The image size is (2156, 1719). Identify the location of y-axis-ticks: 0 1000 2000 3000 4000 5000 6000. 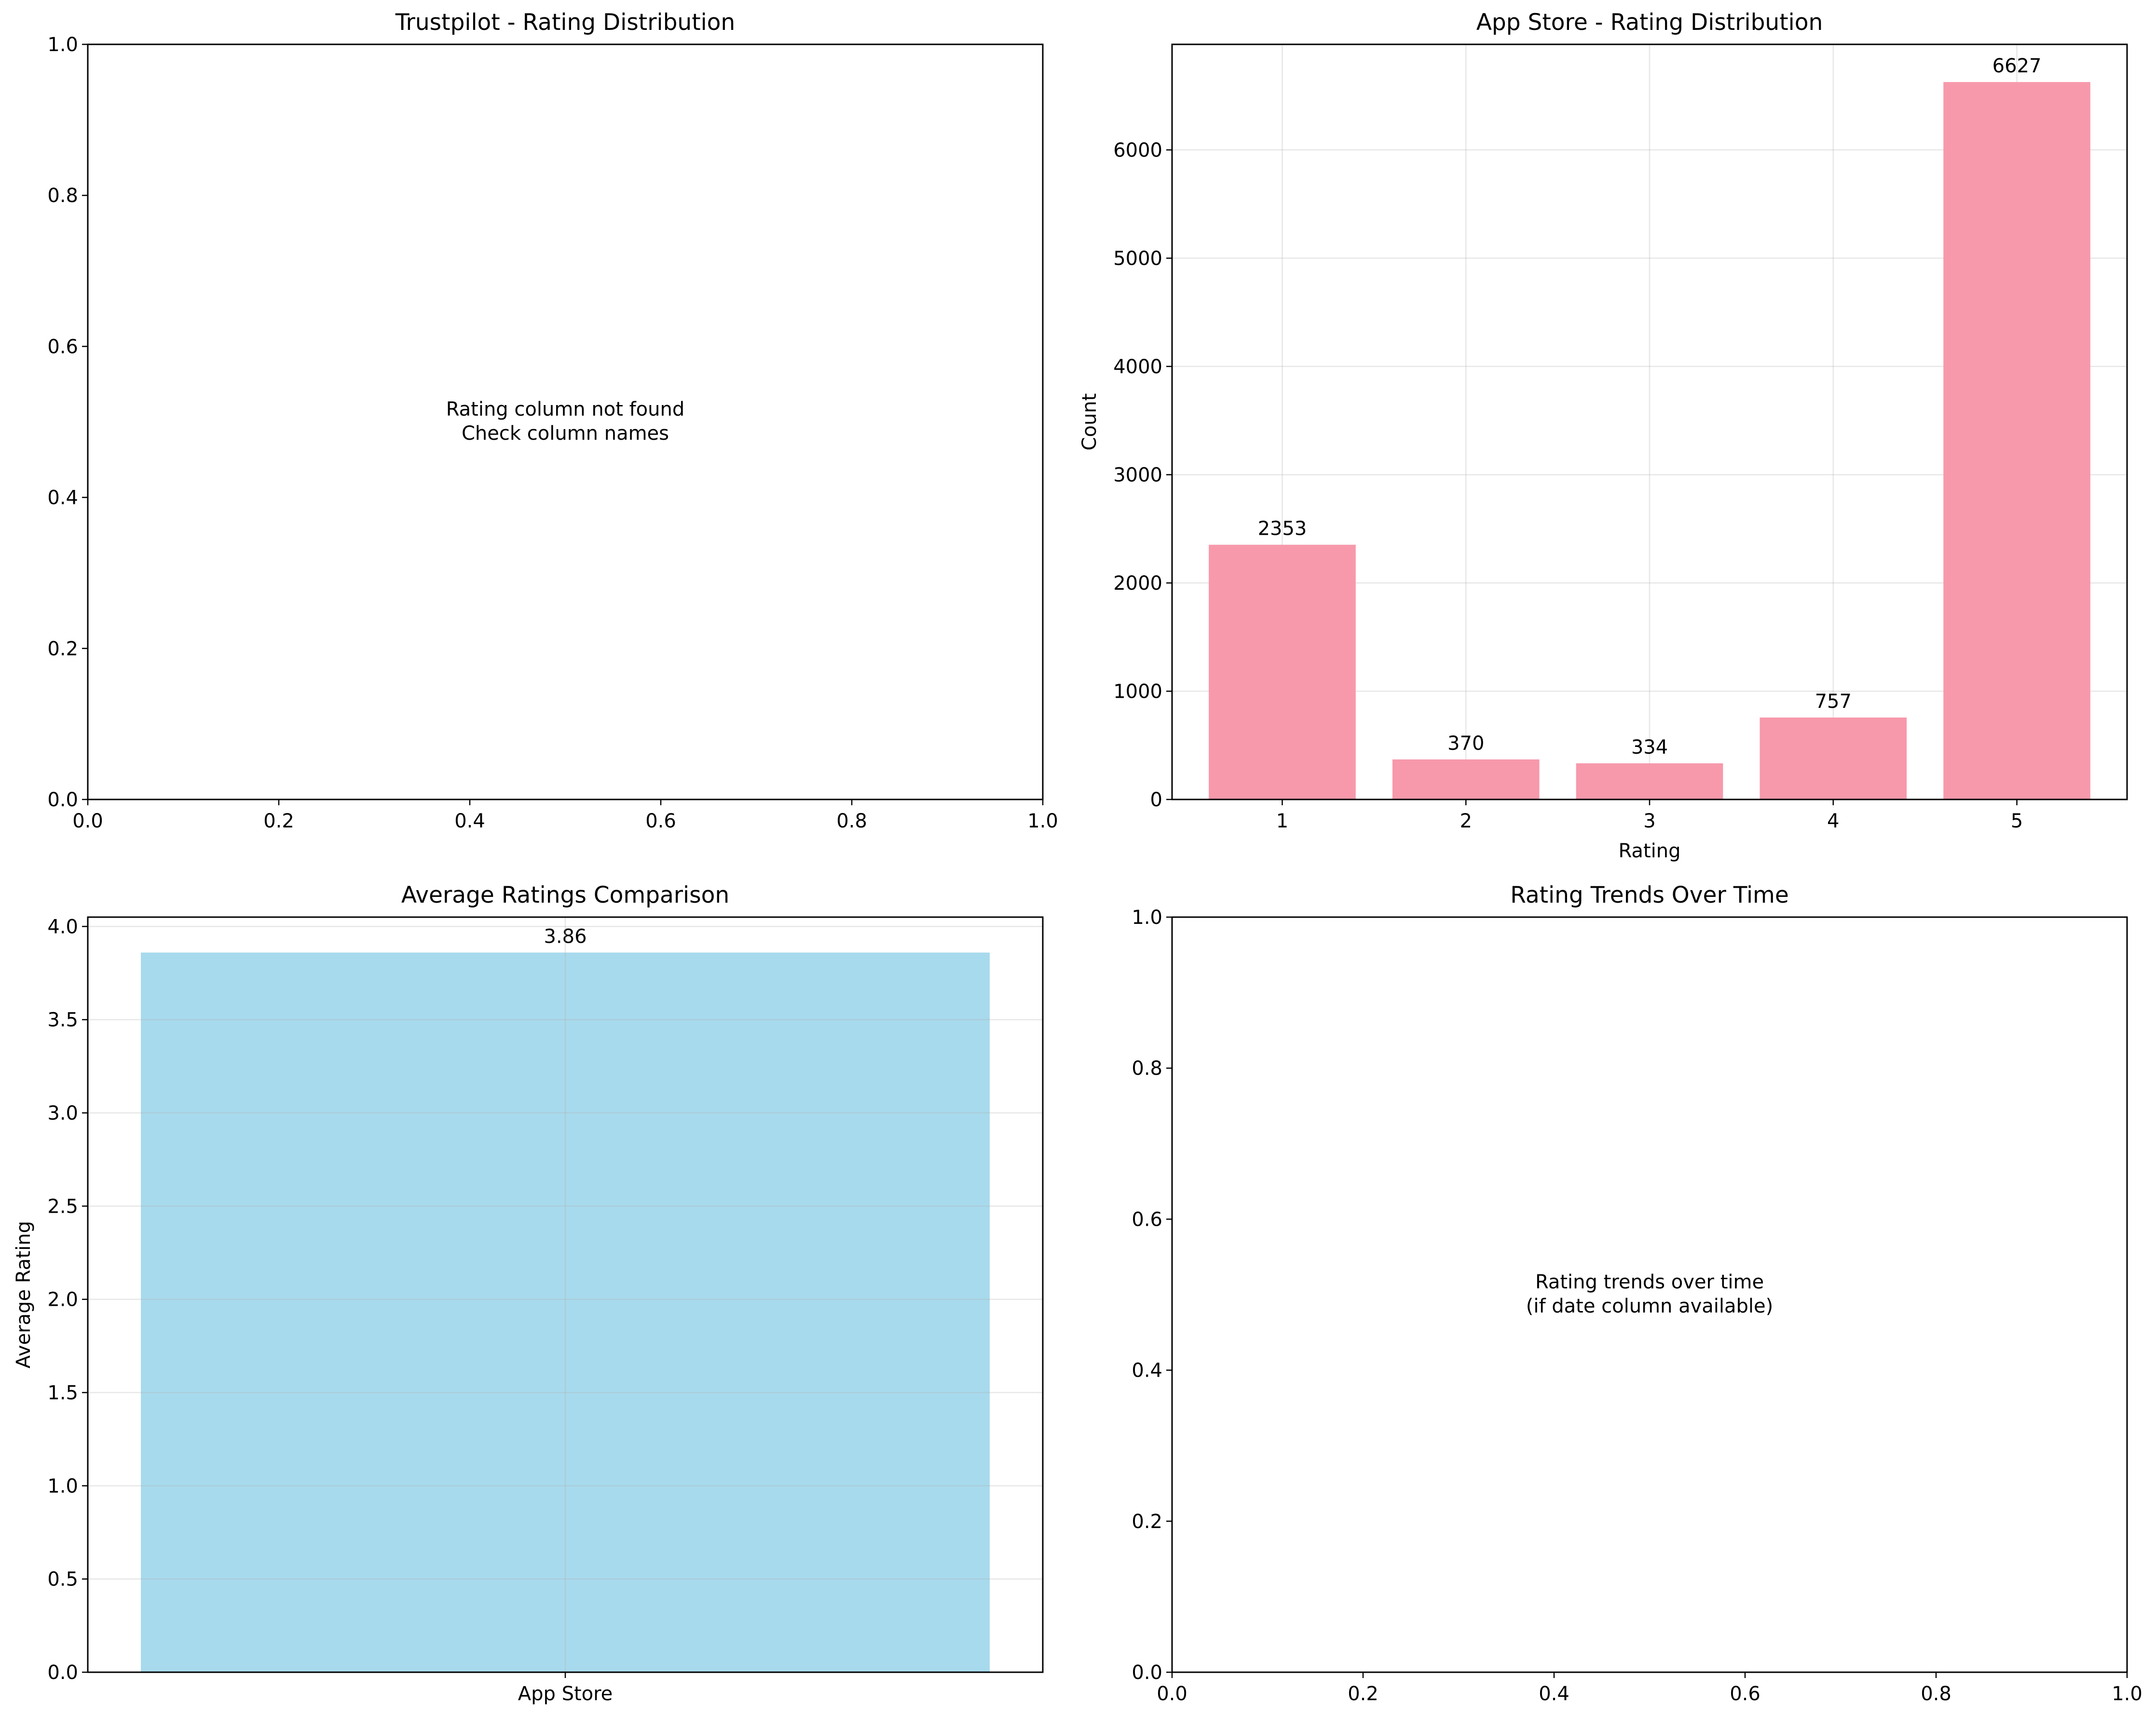
(1142, 475).